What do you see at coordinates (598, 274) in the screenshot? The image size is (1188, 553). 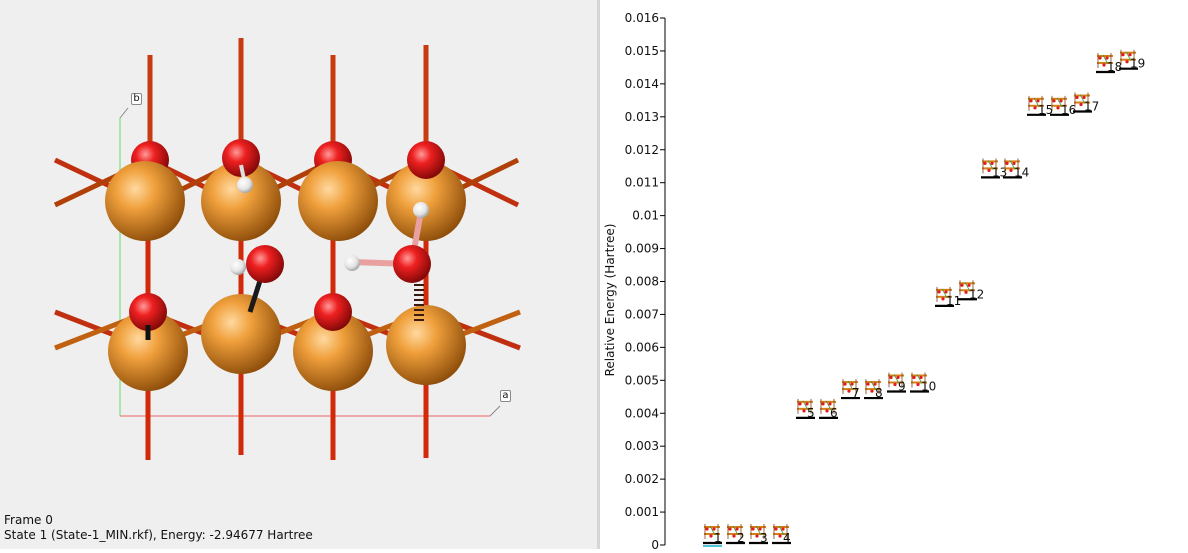 I see `panel-splitter` at bounding box center [598, 274].